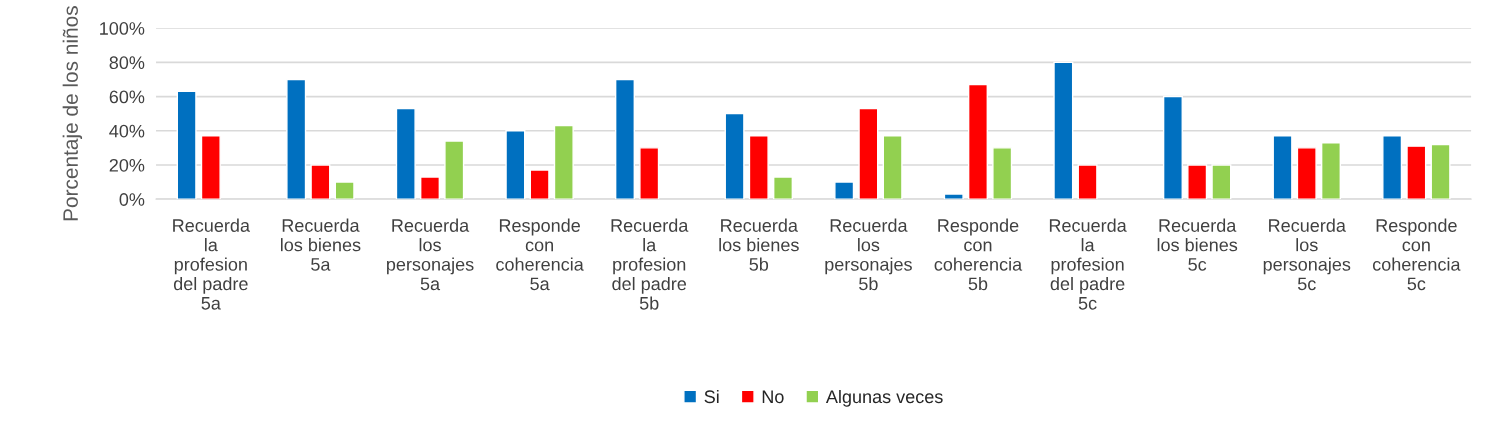  What do you see at coordinates (759, 244) in the screenshot?
I see `x-tick-label: Recuerda los bienes 5b` at bounding box center [759, 244].